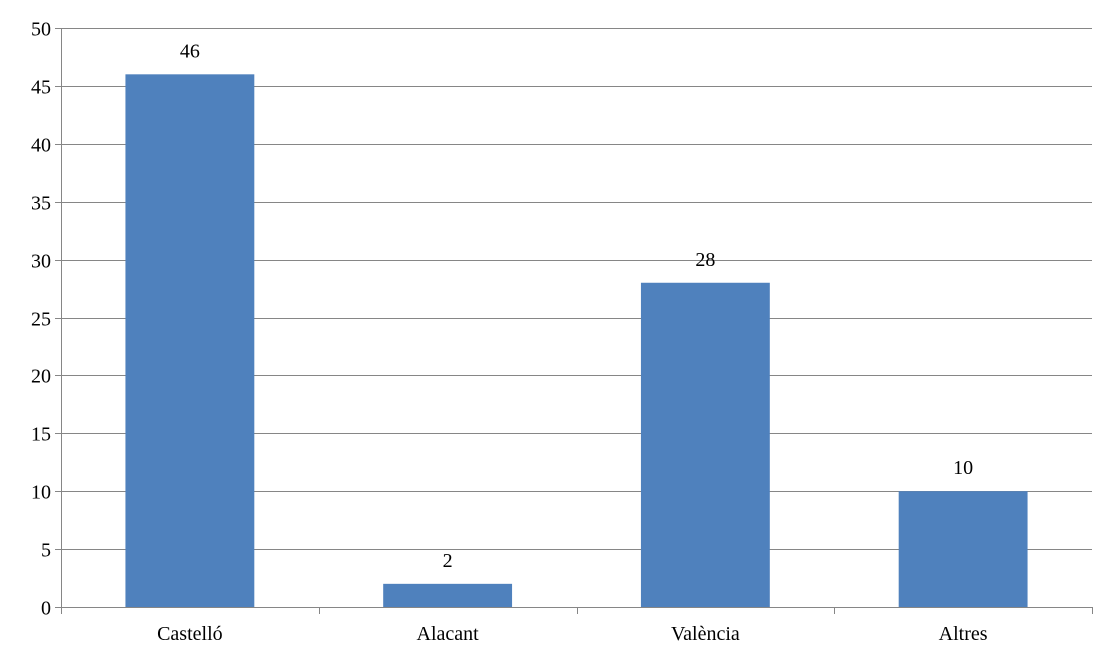 The width and height of the screenshot is (1107, 650). Describe the element at coordinates (190, 51) in the screenshot. I see `data-label: 46` at that location.